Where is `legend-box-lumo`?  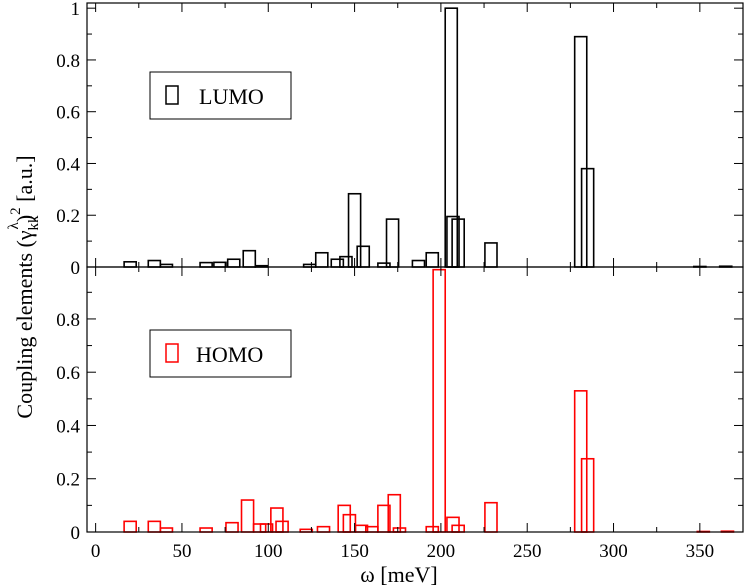 legend-box-lumo is located at coordinates (220, 95).